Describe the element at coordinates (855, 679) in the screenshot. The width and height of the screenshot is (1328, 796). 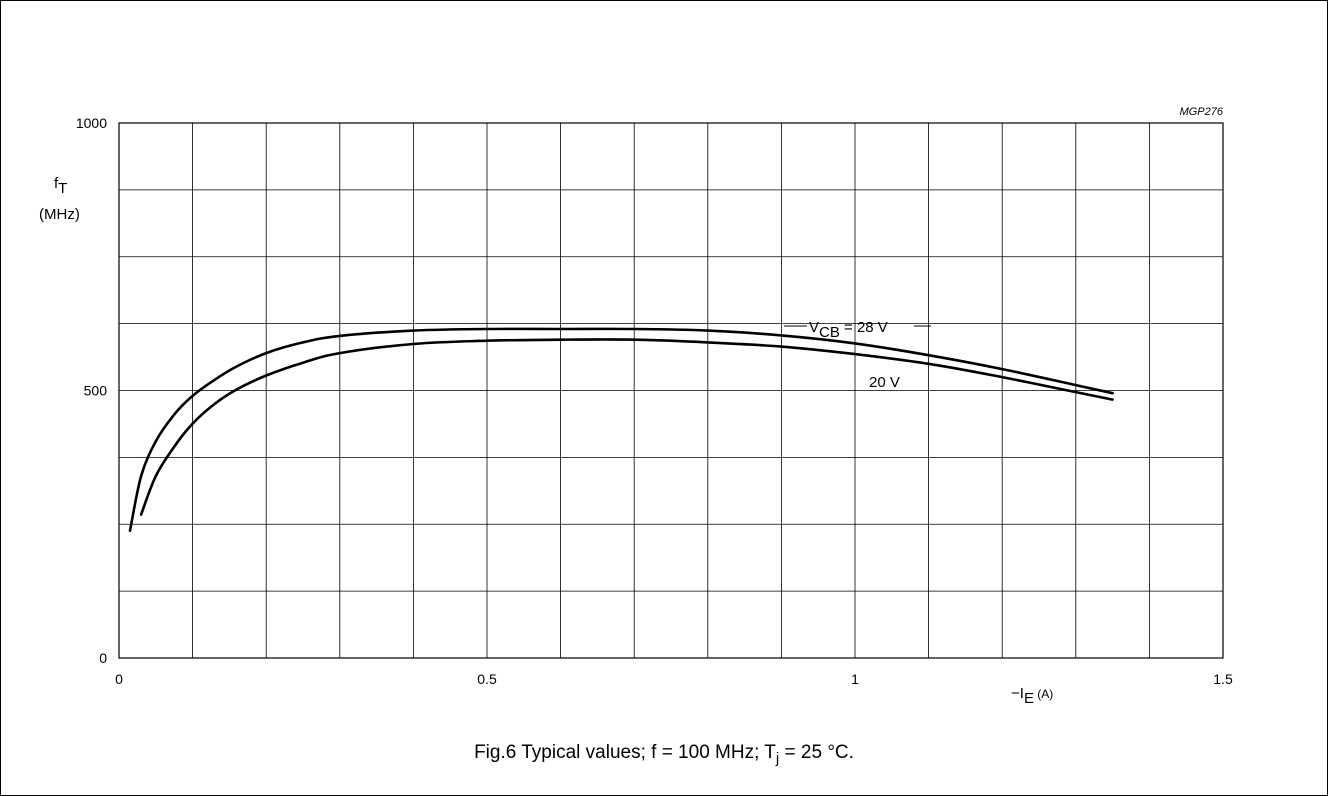
I see `x-tick-label: 1` at that location.